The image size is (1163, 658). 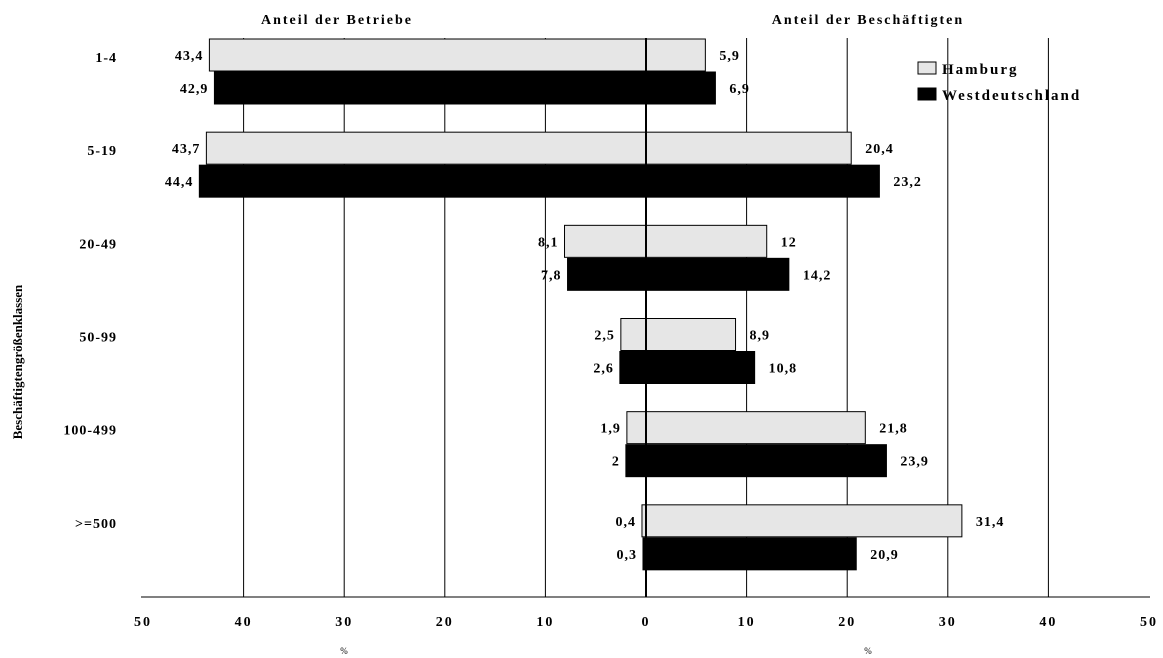 I want to click on value-label-left: 1,9, so click(x=610, y=429).